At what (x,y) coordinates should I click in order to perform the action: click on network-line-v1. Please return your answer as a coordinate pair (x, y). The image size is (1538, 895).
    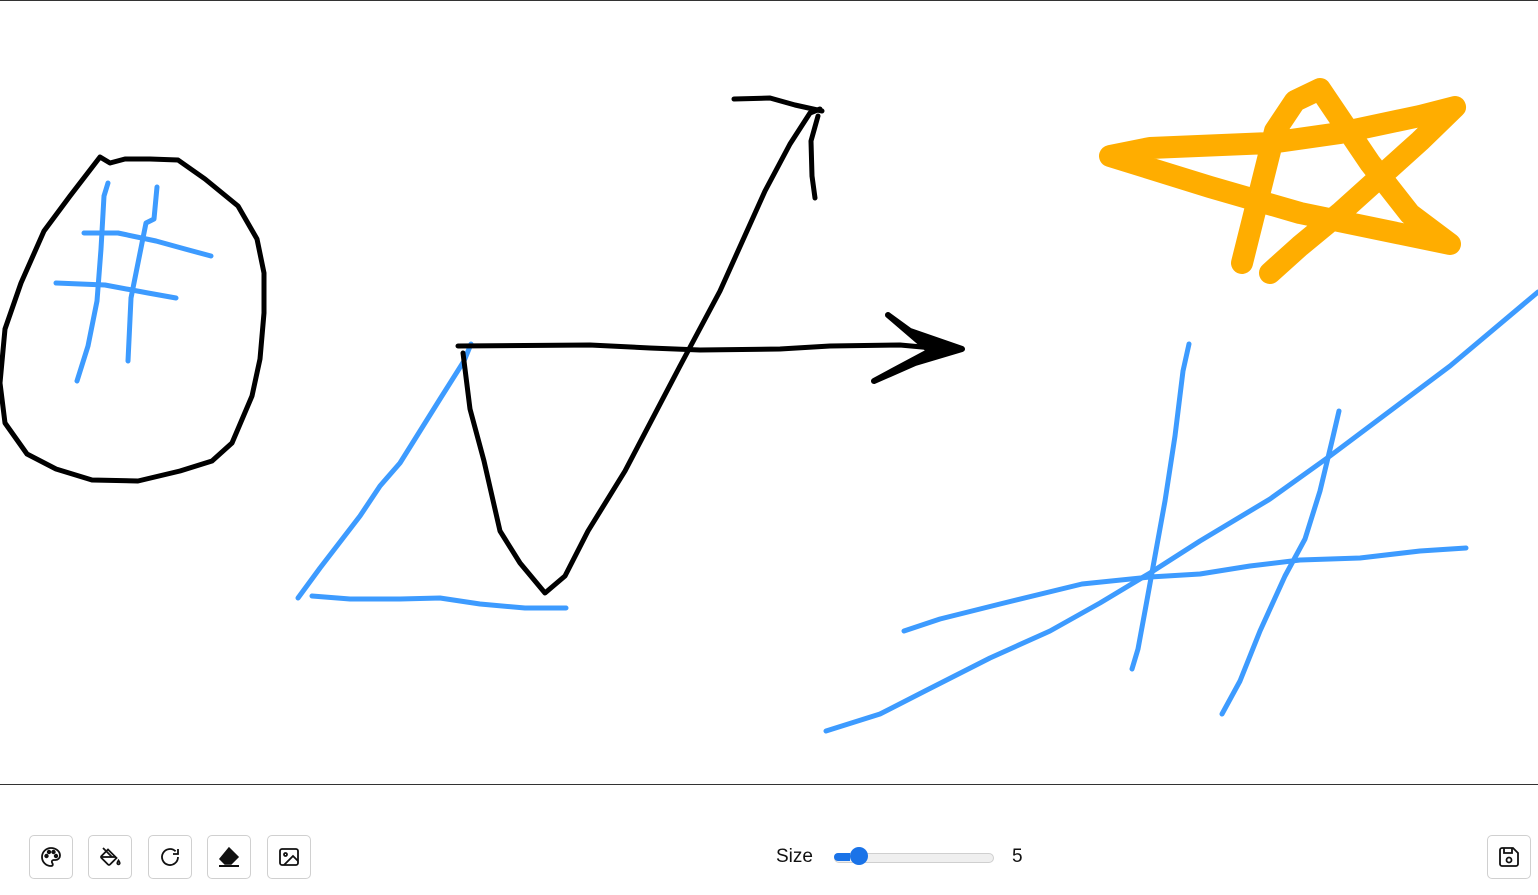
    Looking at the image, I should click on (1160, 506).